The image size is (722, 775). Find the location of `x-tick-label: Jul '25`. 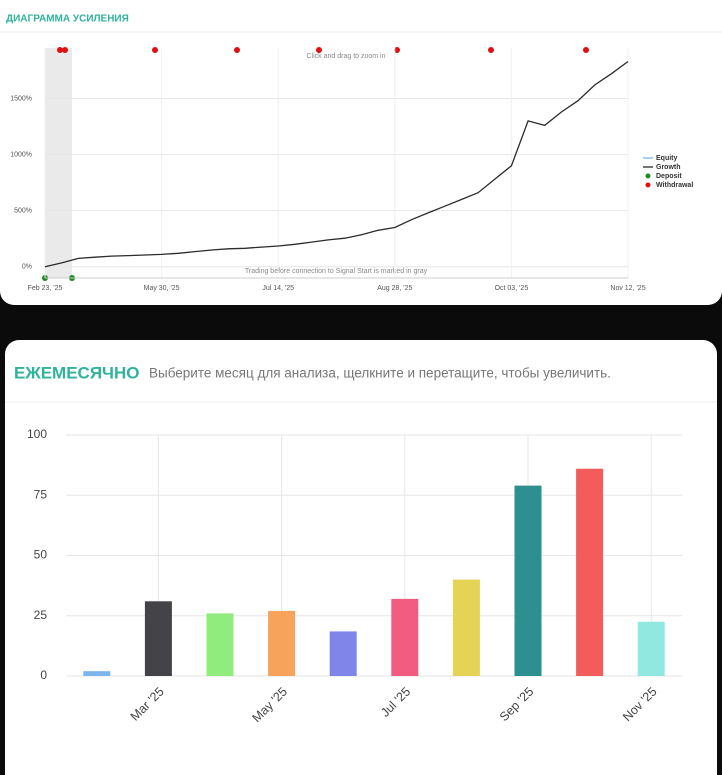

x-tick-label: Jul '25 is located at coordinates (395, 702).